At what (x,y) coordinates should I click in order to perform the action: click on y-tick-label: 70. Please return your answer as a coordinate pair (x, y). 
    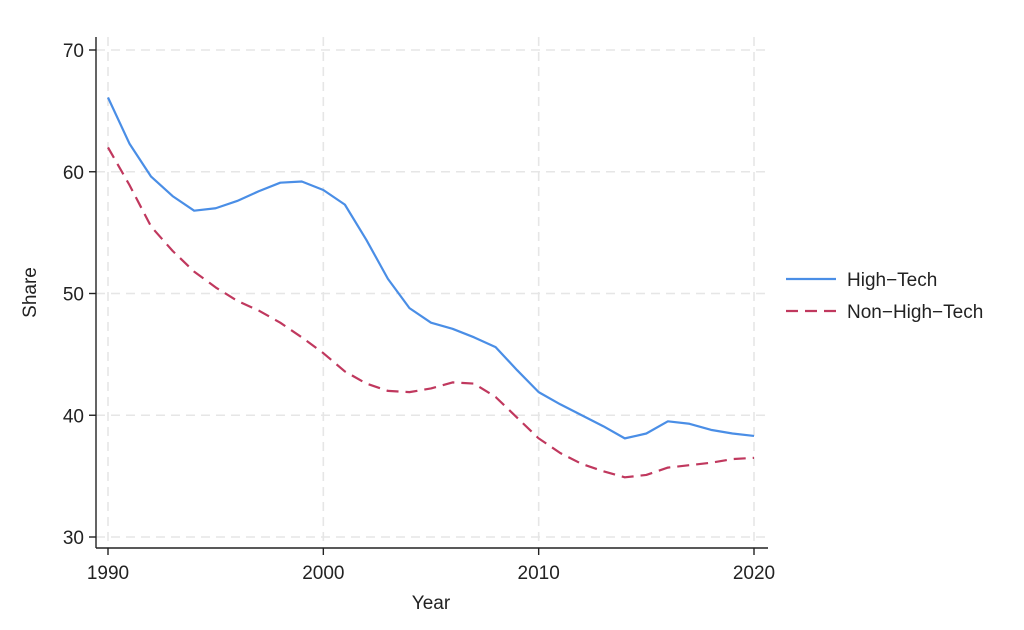
    Looking at the image, I should click on (73, 51).